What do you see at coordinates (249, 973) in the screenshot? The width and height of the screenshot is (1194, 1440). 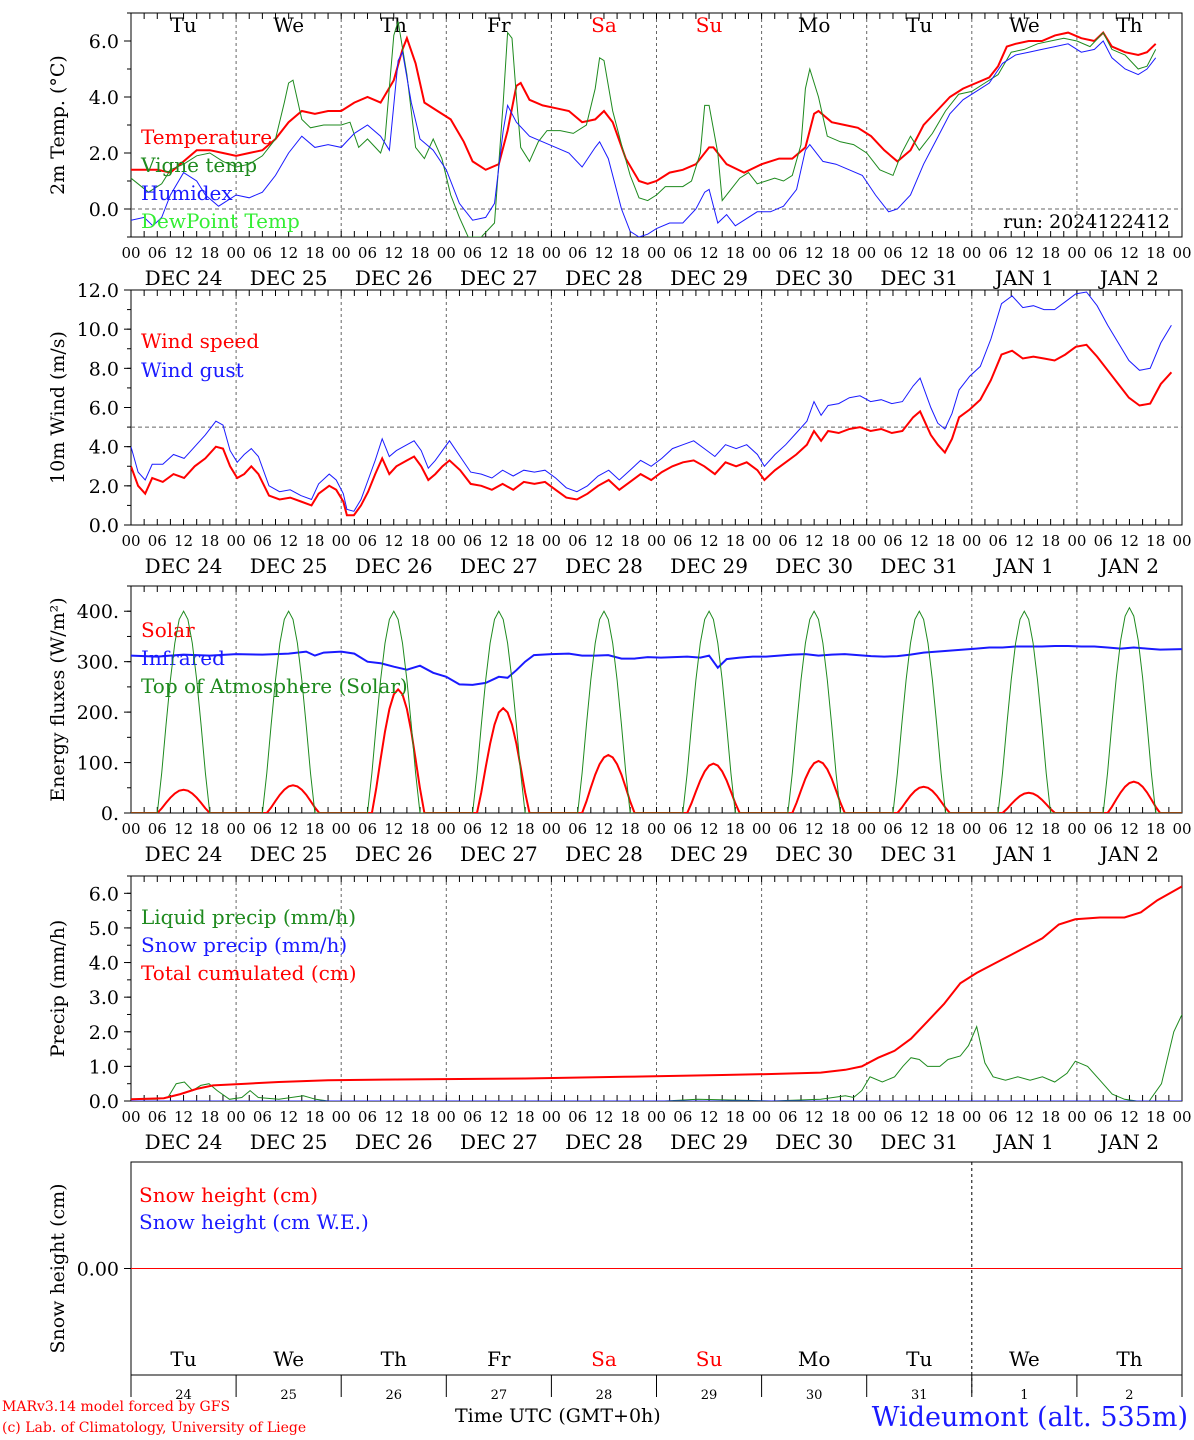 I see `legend-entry: Total cumulated (cm)` at bounding box center [249, 973].